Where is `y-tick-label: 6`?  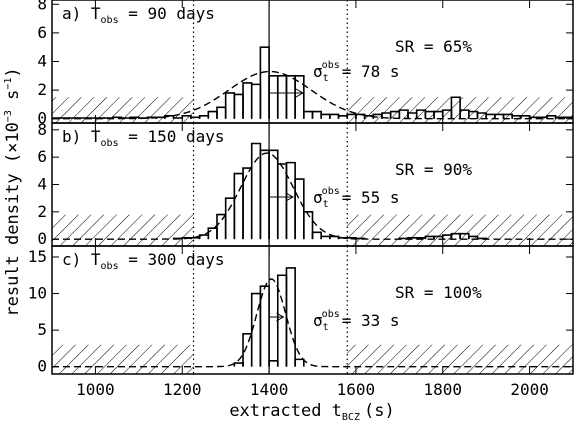 y-tick-label: 6 is located at coordinates (42, 32).